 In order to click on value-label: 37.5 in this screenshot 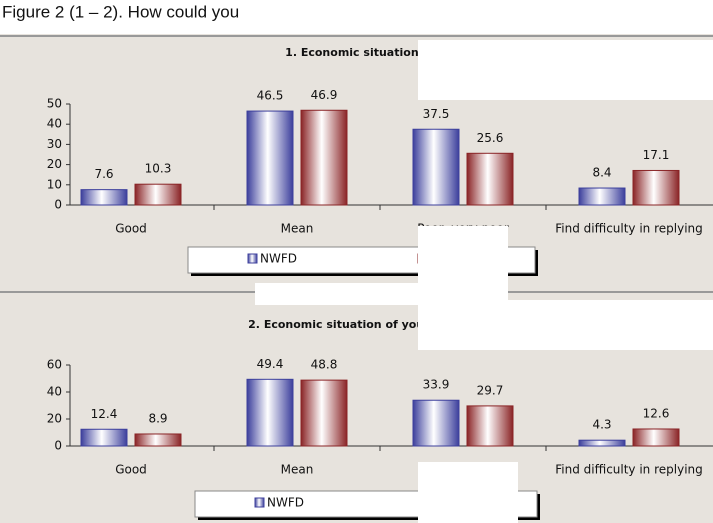, I will do `click(436, 114)`.